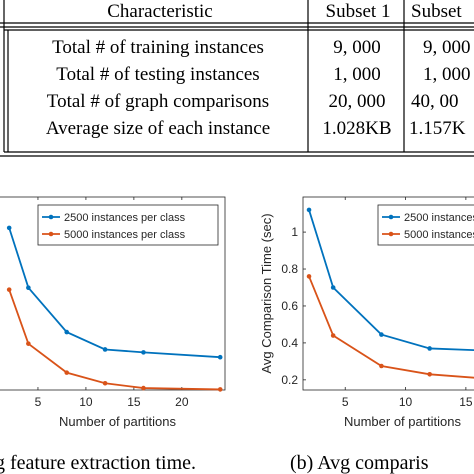  Describe the element at coordinates (158, 101) in the screenshot. I see `table-row-label: Total # of graph comparisons` at that location.